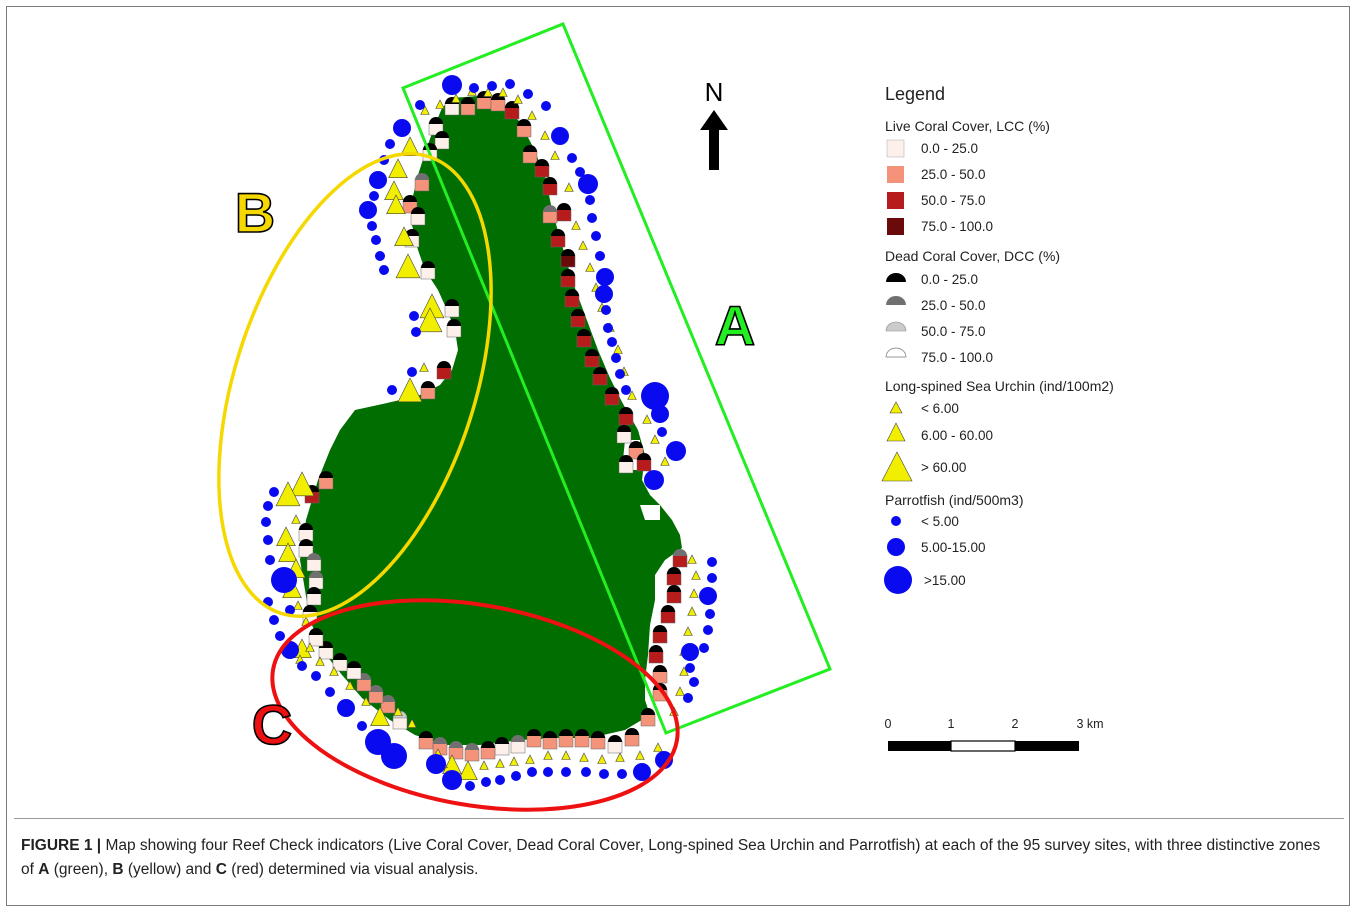 The image size is (1358, 914). What do you see at coordinates (650, 512) in the screenshot?
I see `coast-notch` at bounding box center [650, 512].